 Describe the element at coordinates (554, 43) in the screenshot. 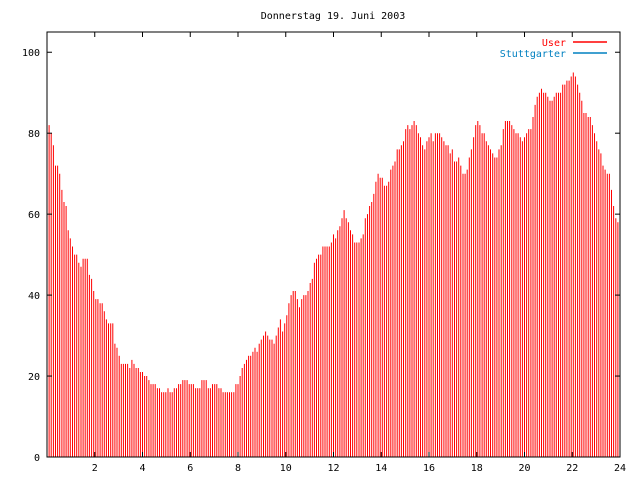

I see `legend-label-user: User` at that location.